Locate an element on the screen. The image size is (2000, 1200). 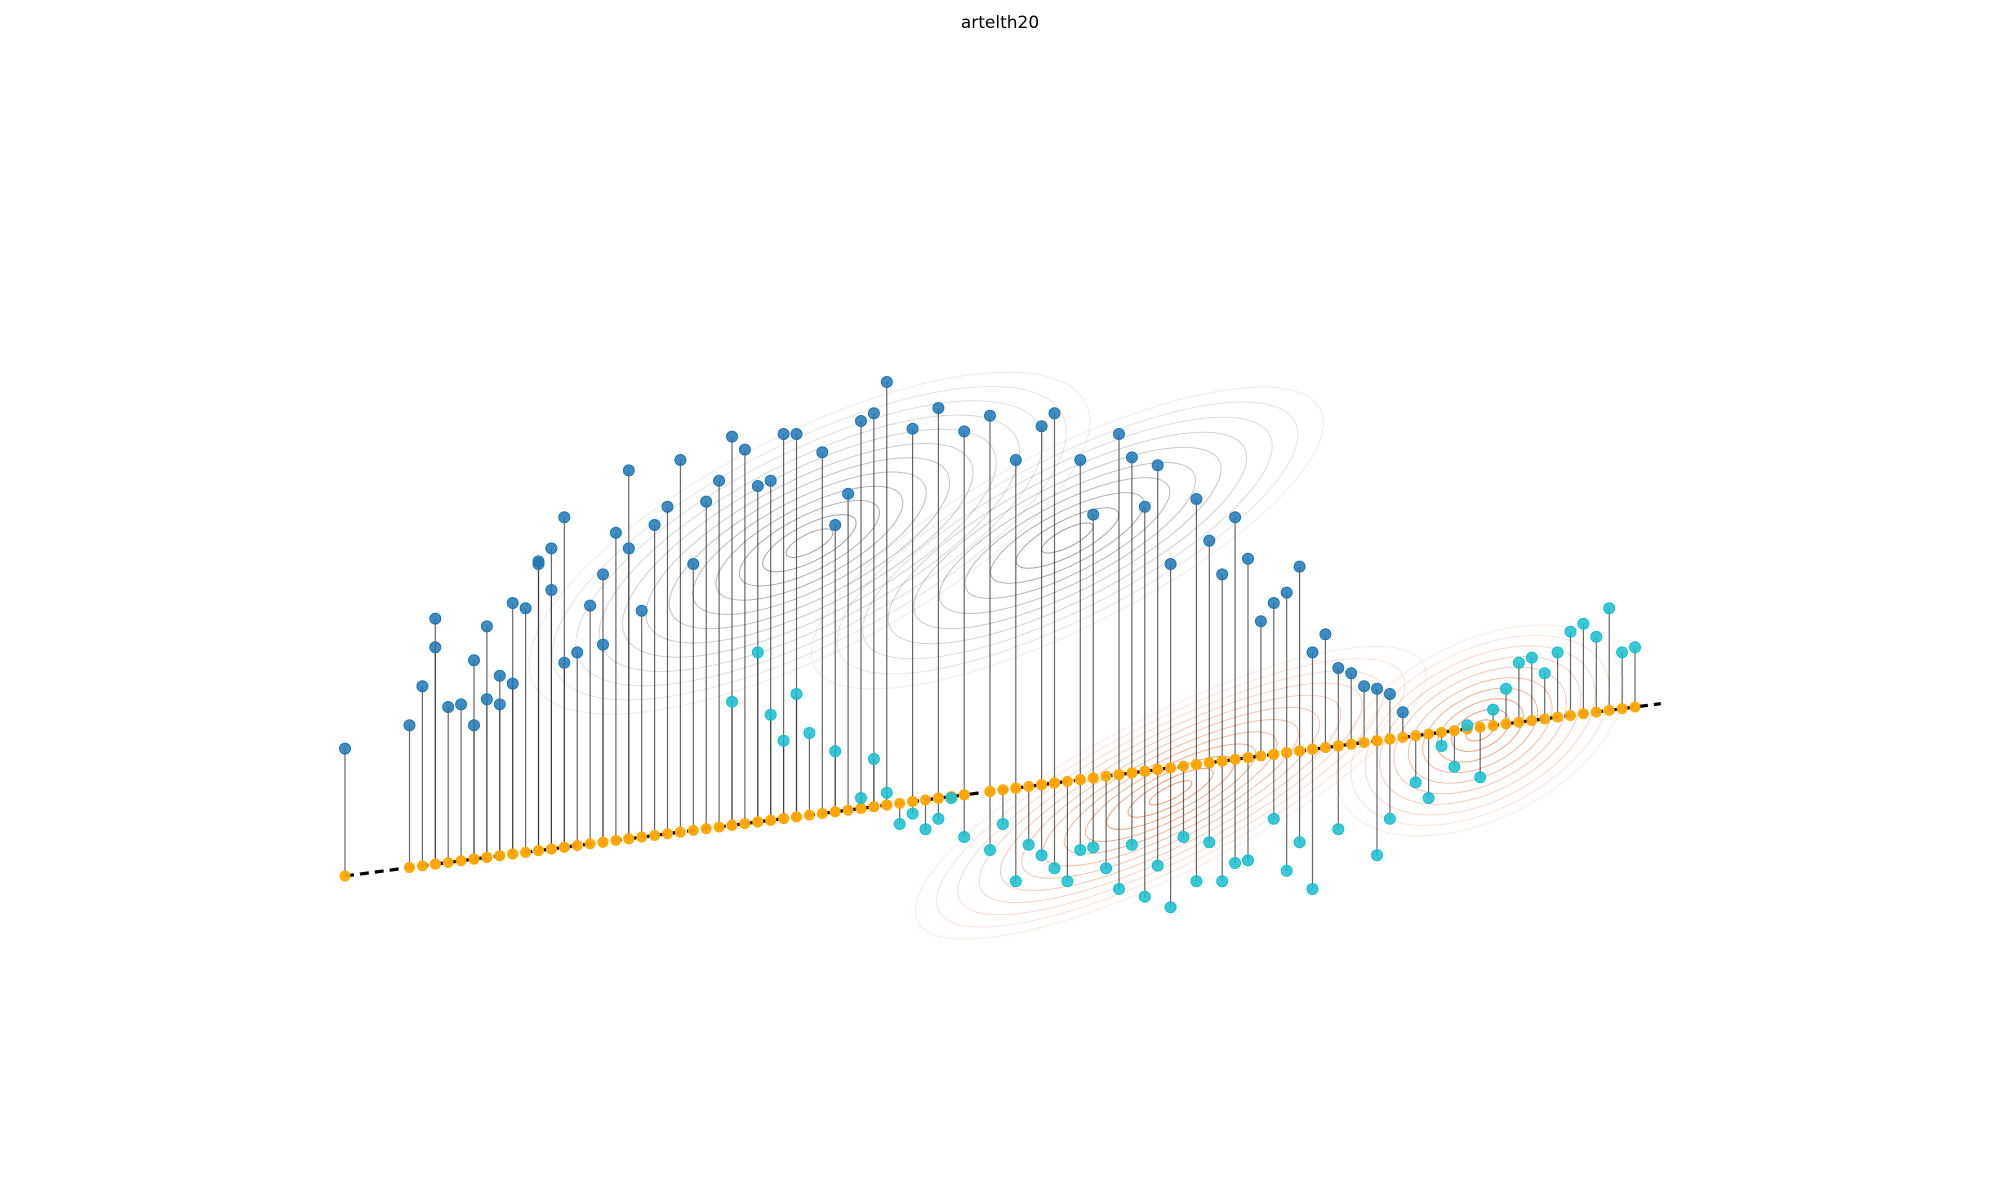
chart-title: artelth20 is located at coordinates (1000, 23).